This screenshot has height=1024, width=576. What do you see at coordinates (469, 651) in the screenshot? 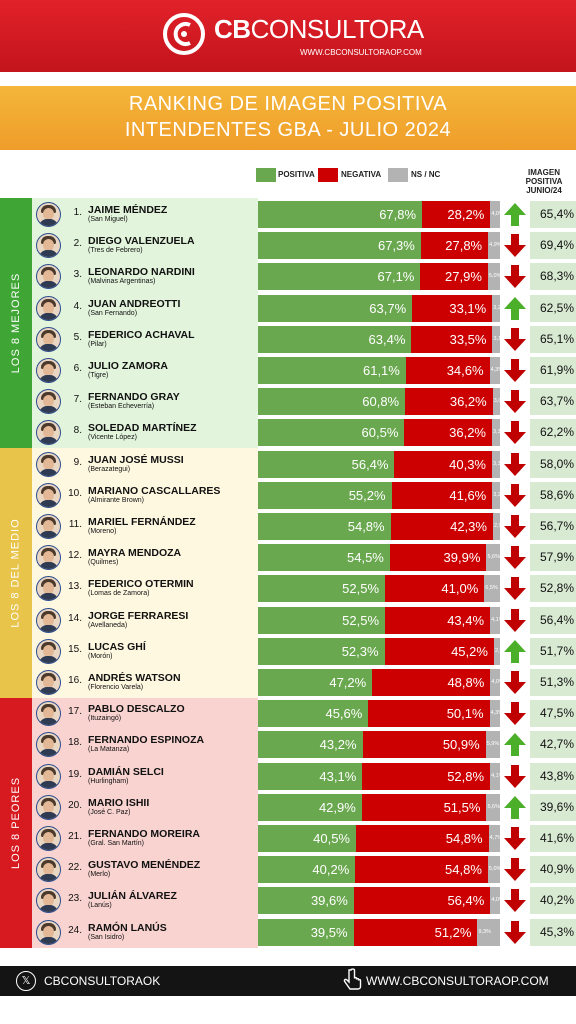
I see `data-label-negative: 45,2%` at bounding box center [469, 651].